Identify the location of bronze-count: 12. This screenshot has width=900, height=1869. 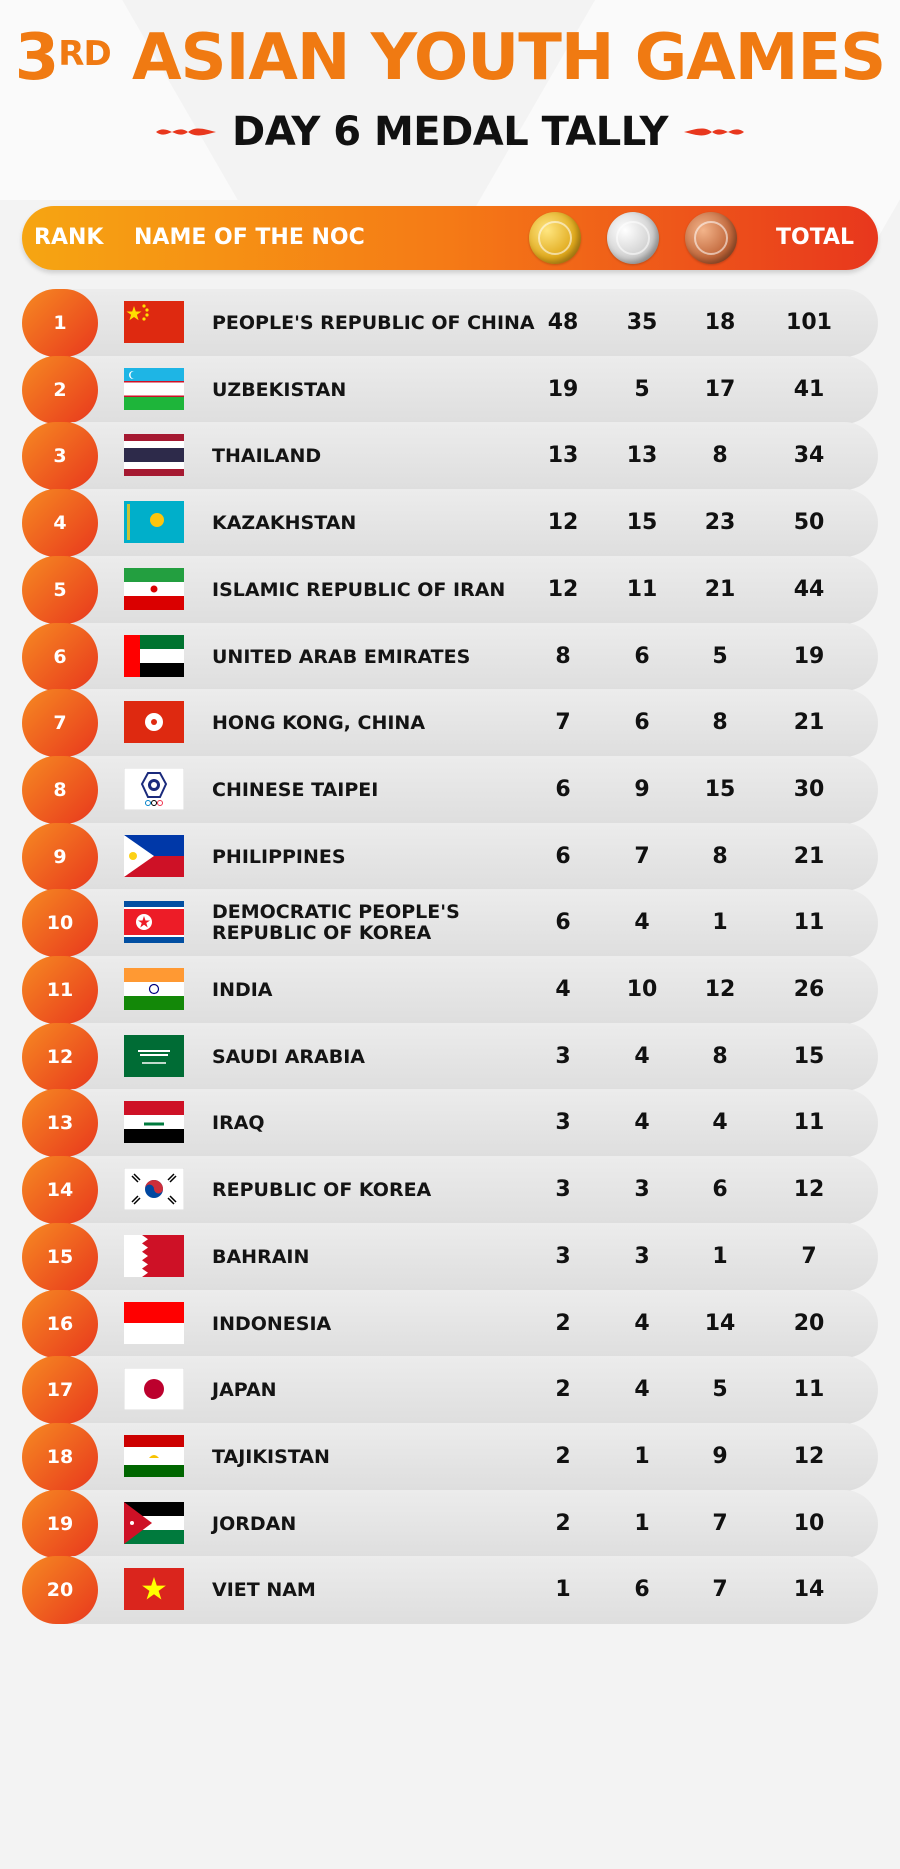
(720, 989).